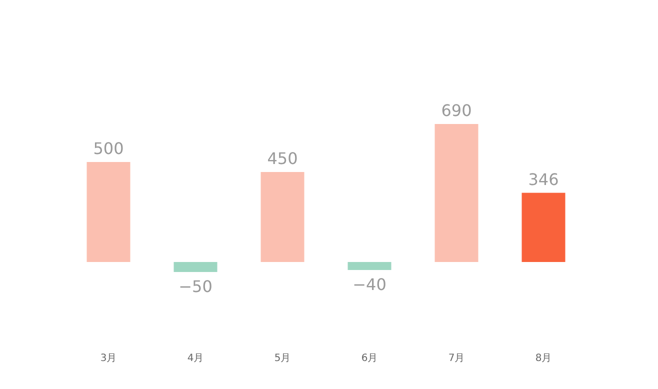 The width and height of the screenshot is (658, 389). I want to click on data-label: −40, so click(369, 284).